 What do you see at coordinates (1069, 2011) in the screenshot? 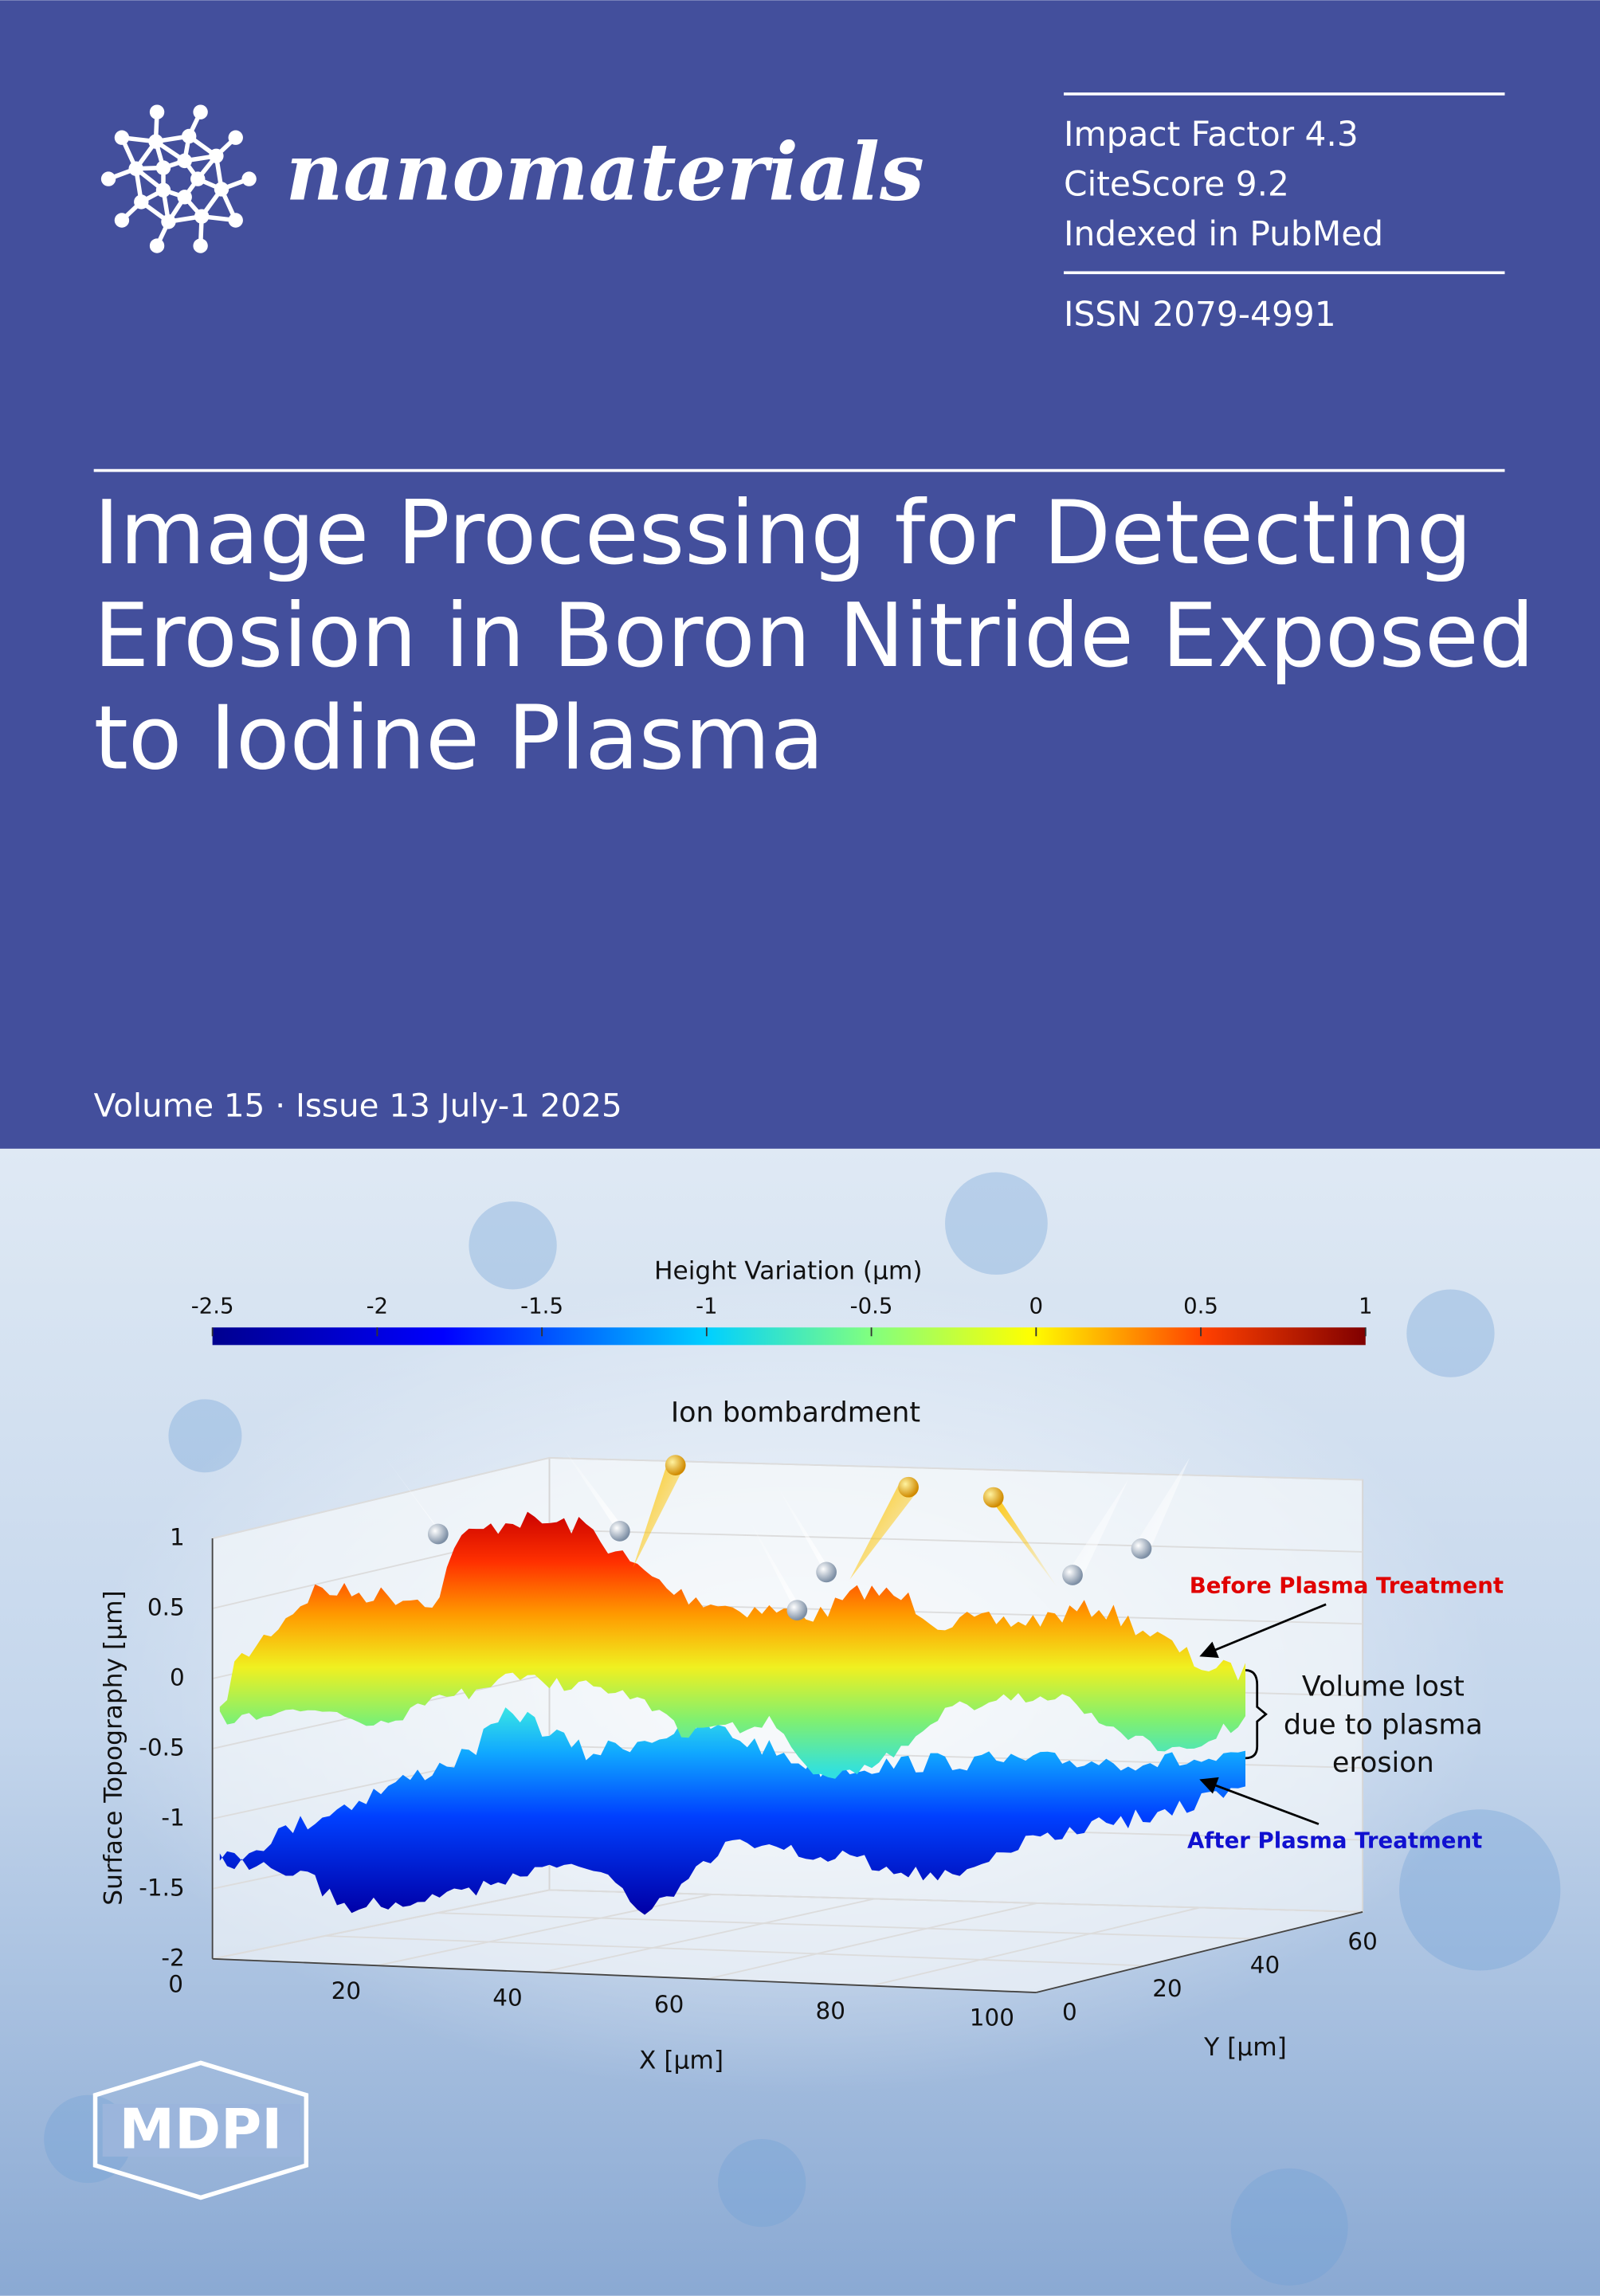
I see `y-tick-label: 0` at bounding box center [1069, 2011].